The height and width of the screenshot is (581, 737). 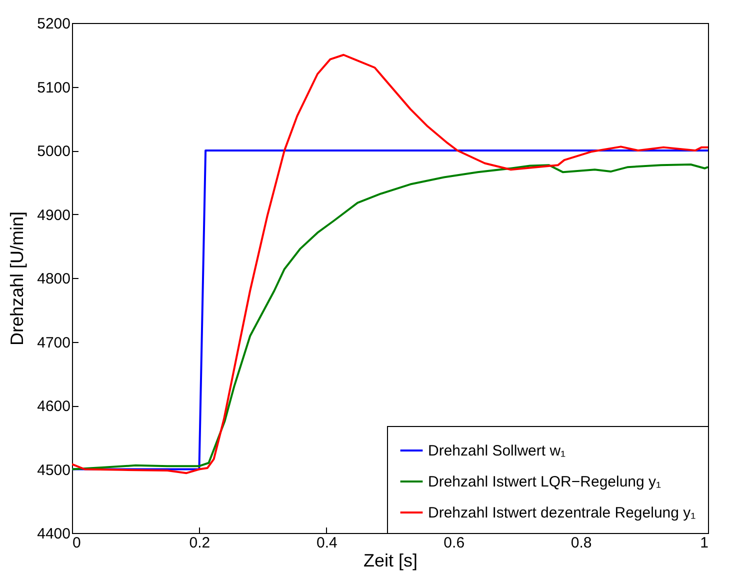 What do you see at coordinates (497, 451) in the screenshot?
I see `legend-label: Drehzahl Sollwert w₁` at bounding box center [497, 451].